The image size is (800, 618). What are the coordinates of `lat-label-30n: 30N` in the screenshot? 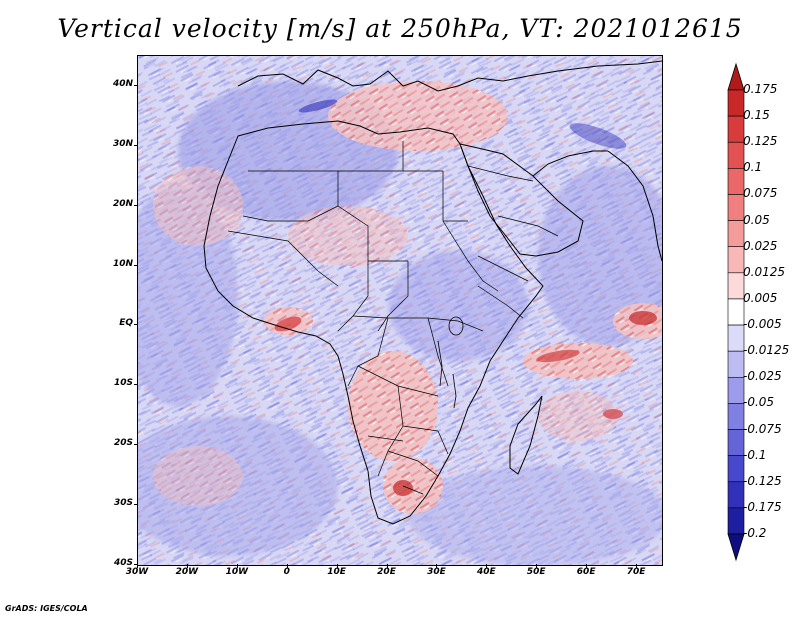 It's located at (122, 143).